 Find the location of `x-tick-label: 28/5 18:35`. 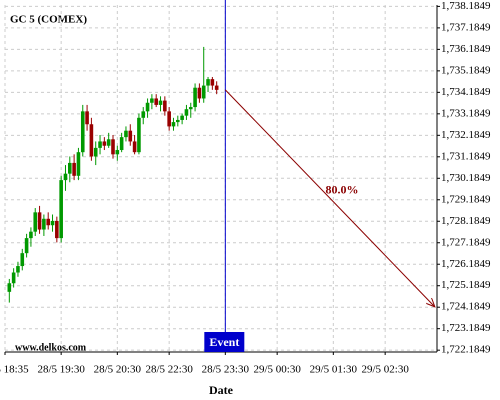

x-tick-label: 28/5 18:35 is located at coordinates (14, 370).